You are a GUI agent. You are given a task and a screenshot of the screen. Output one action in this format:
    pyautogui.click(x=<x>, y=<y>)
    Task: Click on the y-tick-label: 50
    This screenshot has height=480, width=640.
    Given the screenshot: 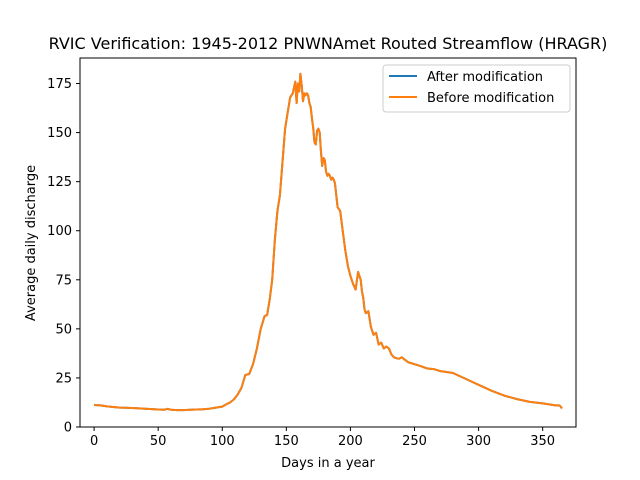 What is the action you would take?
    pyautogui.click(x=63, y=329)
    